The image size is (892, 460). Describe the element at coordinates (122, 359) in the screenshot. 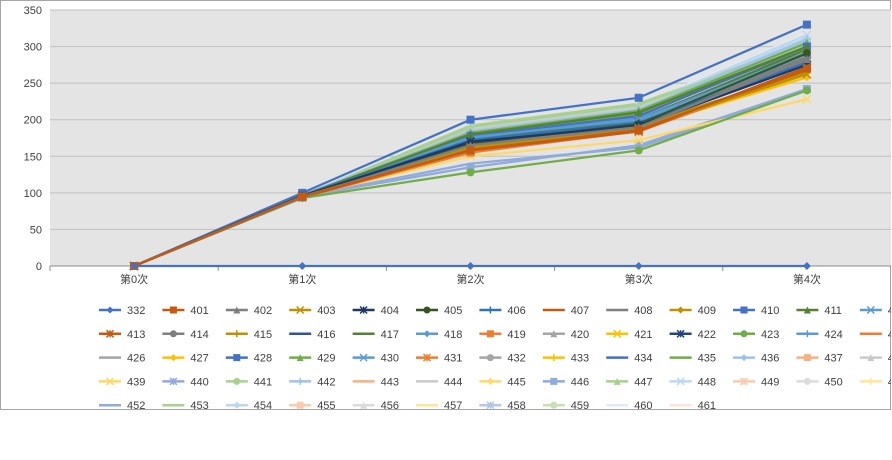

I see `legend-item: 426` at that location.